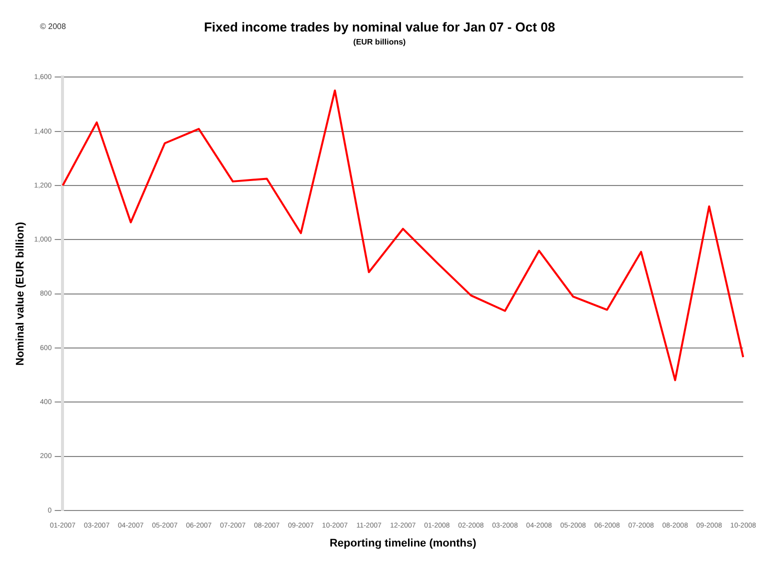  What do you see at coordinates (53, 26) in the screenshot?
I see `text: © 2008` at bounding box center [53, 26].